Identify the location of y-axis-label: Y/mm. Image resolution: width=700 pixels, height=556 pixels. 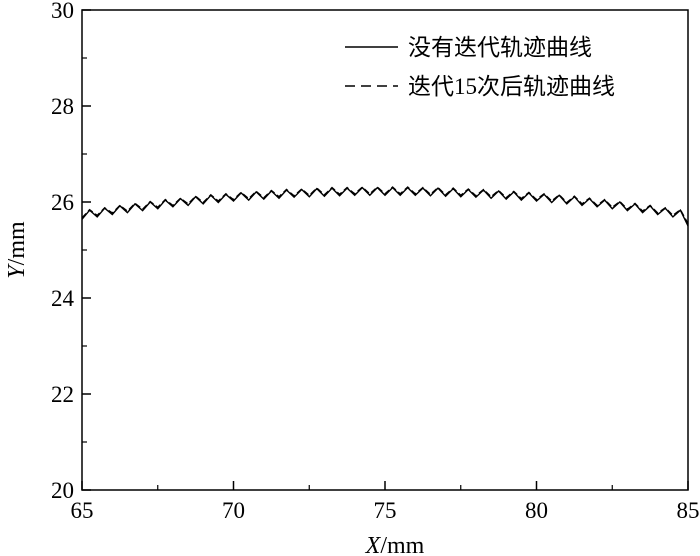
(17, 250).